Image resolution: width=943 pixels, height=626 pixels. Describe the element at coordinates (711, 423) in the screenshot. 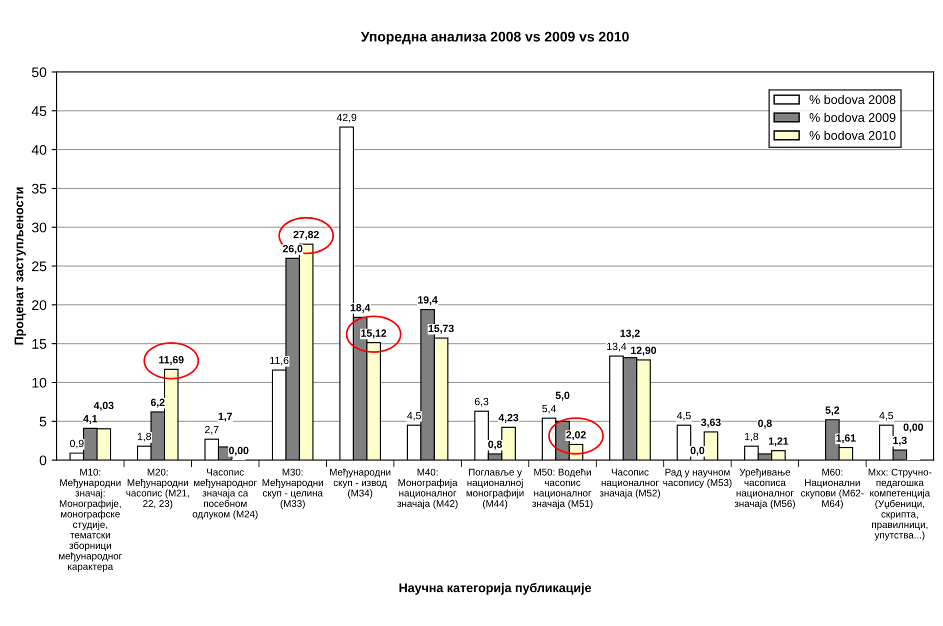

I see `data-label: 3,63` at that location.